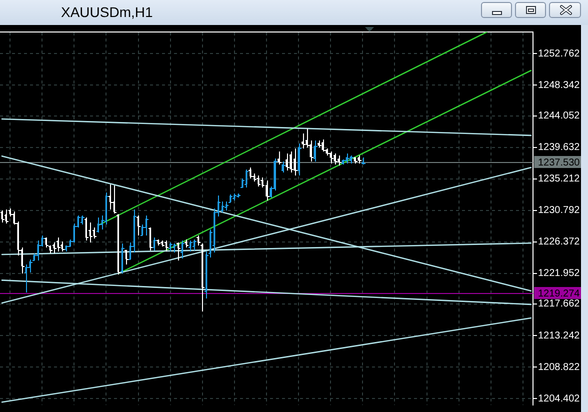 This screenshot has height=412, width=588. I want to click on y-tick-label: 1230.792, so click(559, 210).